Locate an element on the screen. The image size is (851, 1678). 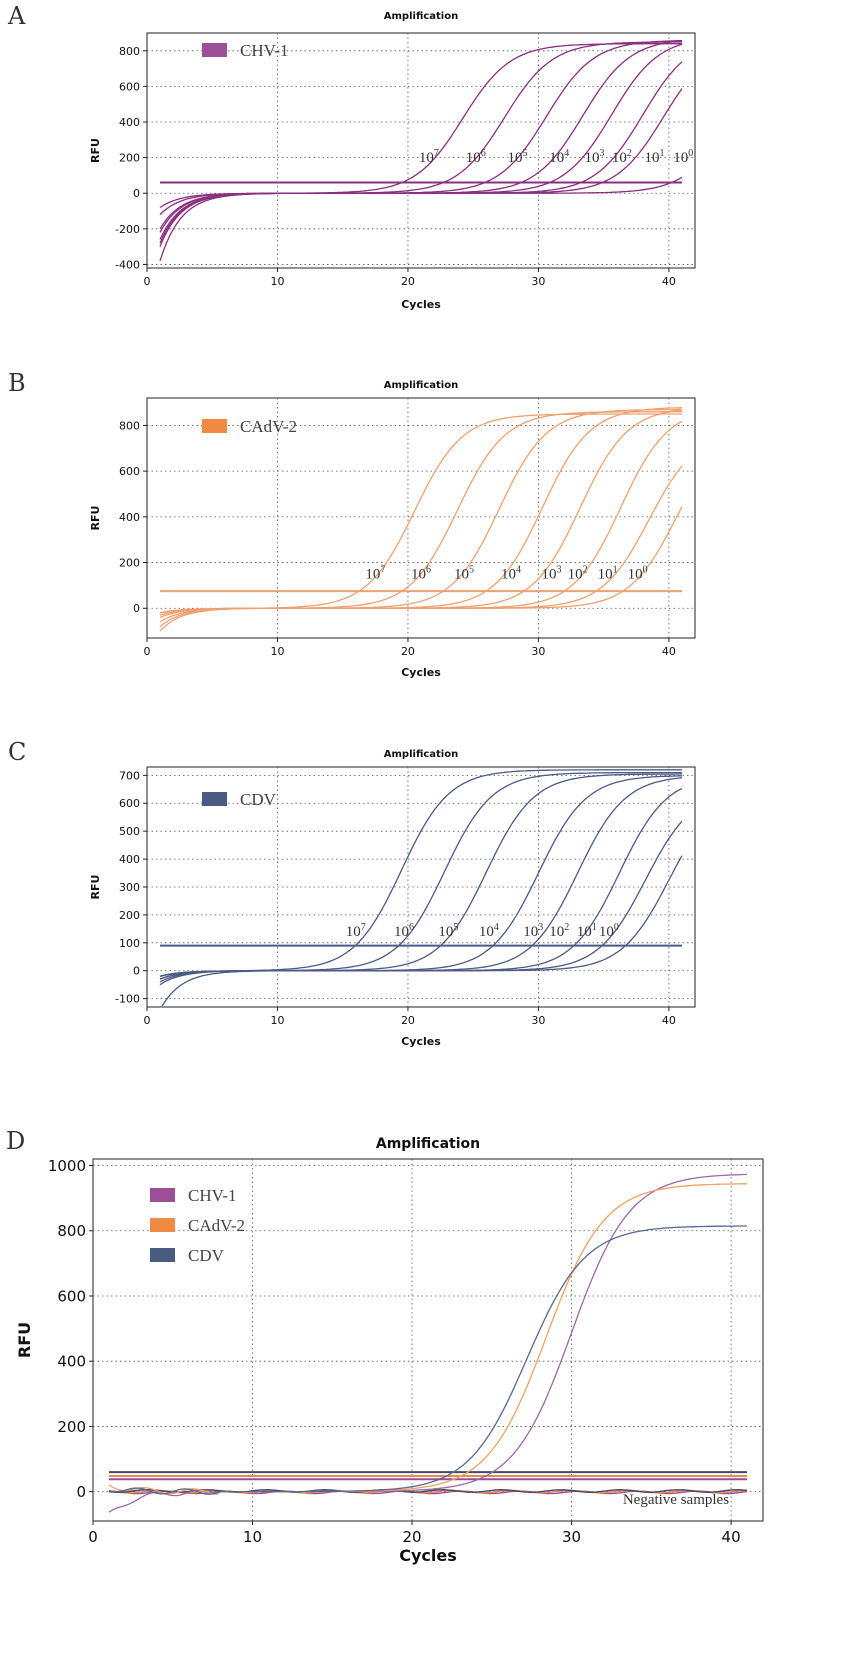
curve-label: 104 is located at coordinates (489, 931).